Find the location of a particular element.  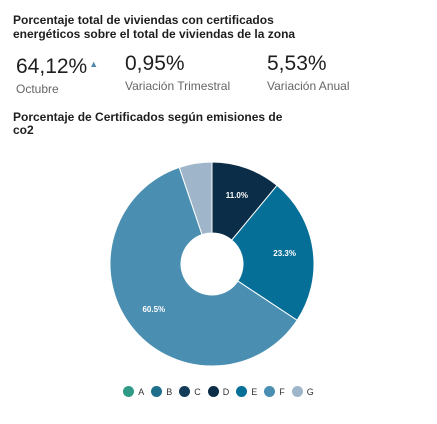

stat-month: 64,12% ▲ Octubre is located at coordinates (57, 74).